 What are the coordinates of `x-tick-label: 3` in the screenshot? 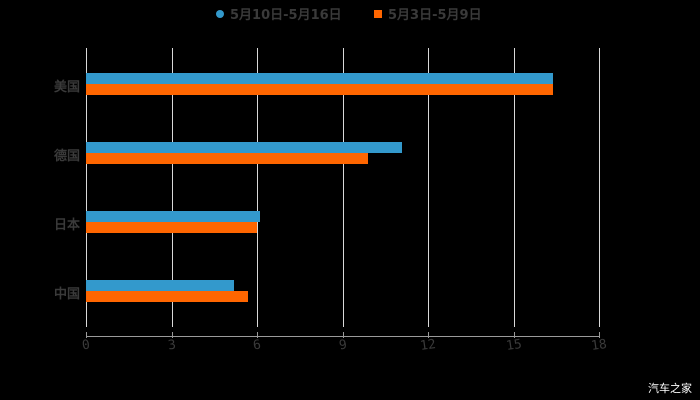 It's located at (172, 345).